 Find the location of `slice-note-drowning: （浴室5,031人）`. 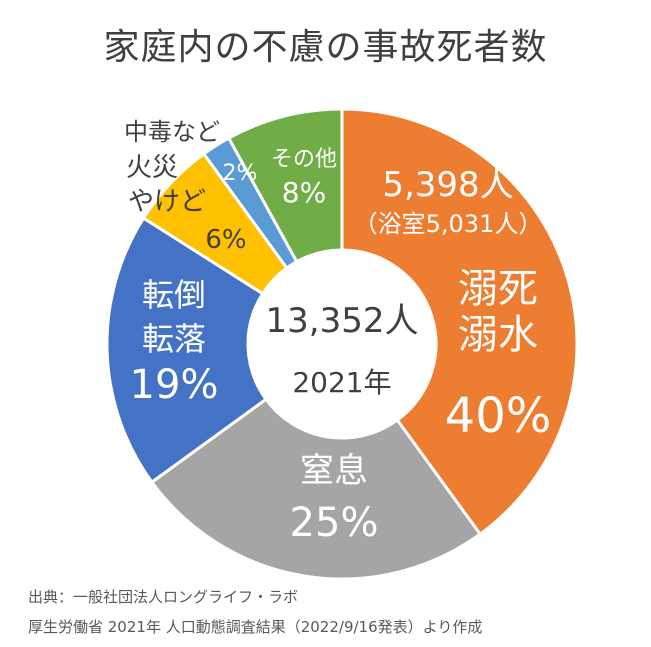

slice-note-drowning: （浴室5,031人） is located at coordinates (448, 224).